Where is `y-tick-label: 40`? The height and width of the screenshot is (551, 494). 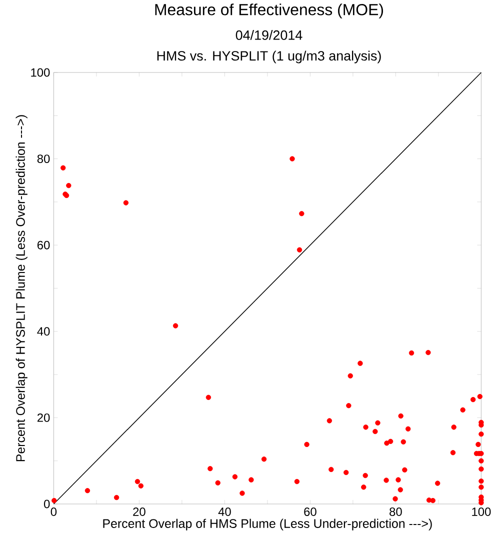 y-tick-label: 40 is located at coordinates (43, 331).